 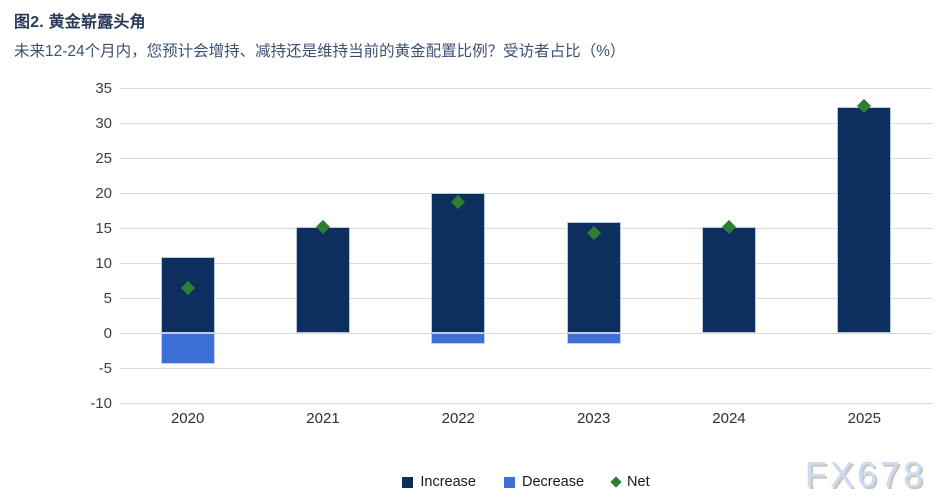 I want to click on x-axis-label-2020: 2020, so click(x=187, y=418).